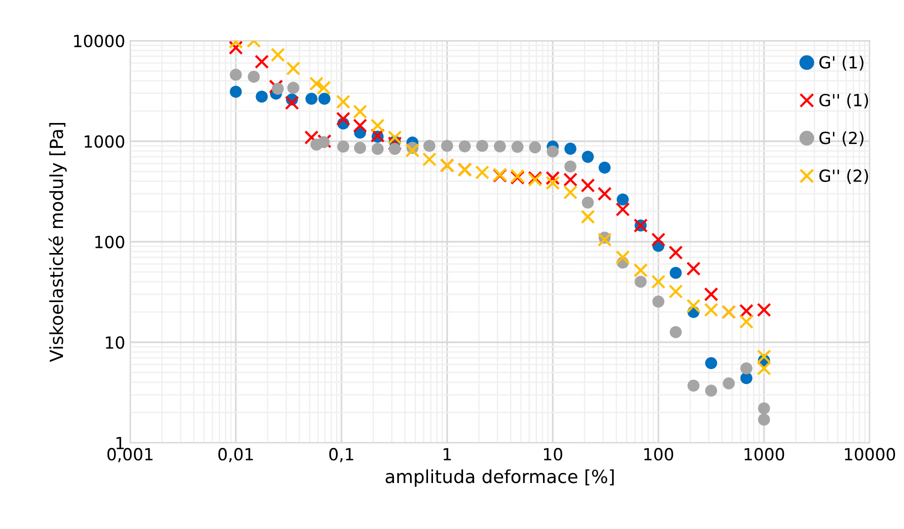 This screenshot has width=904, height=529. What do you see at coordinates (447, 454) in the screenshot?
I see `x-tick-label: 1` at bounding box center [447, 454].